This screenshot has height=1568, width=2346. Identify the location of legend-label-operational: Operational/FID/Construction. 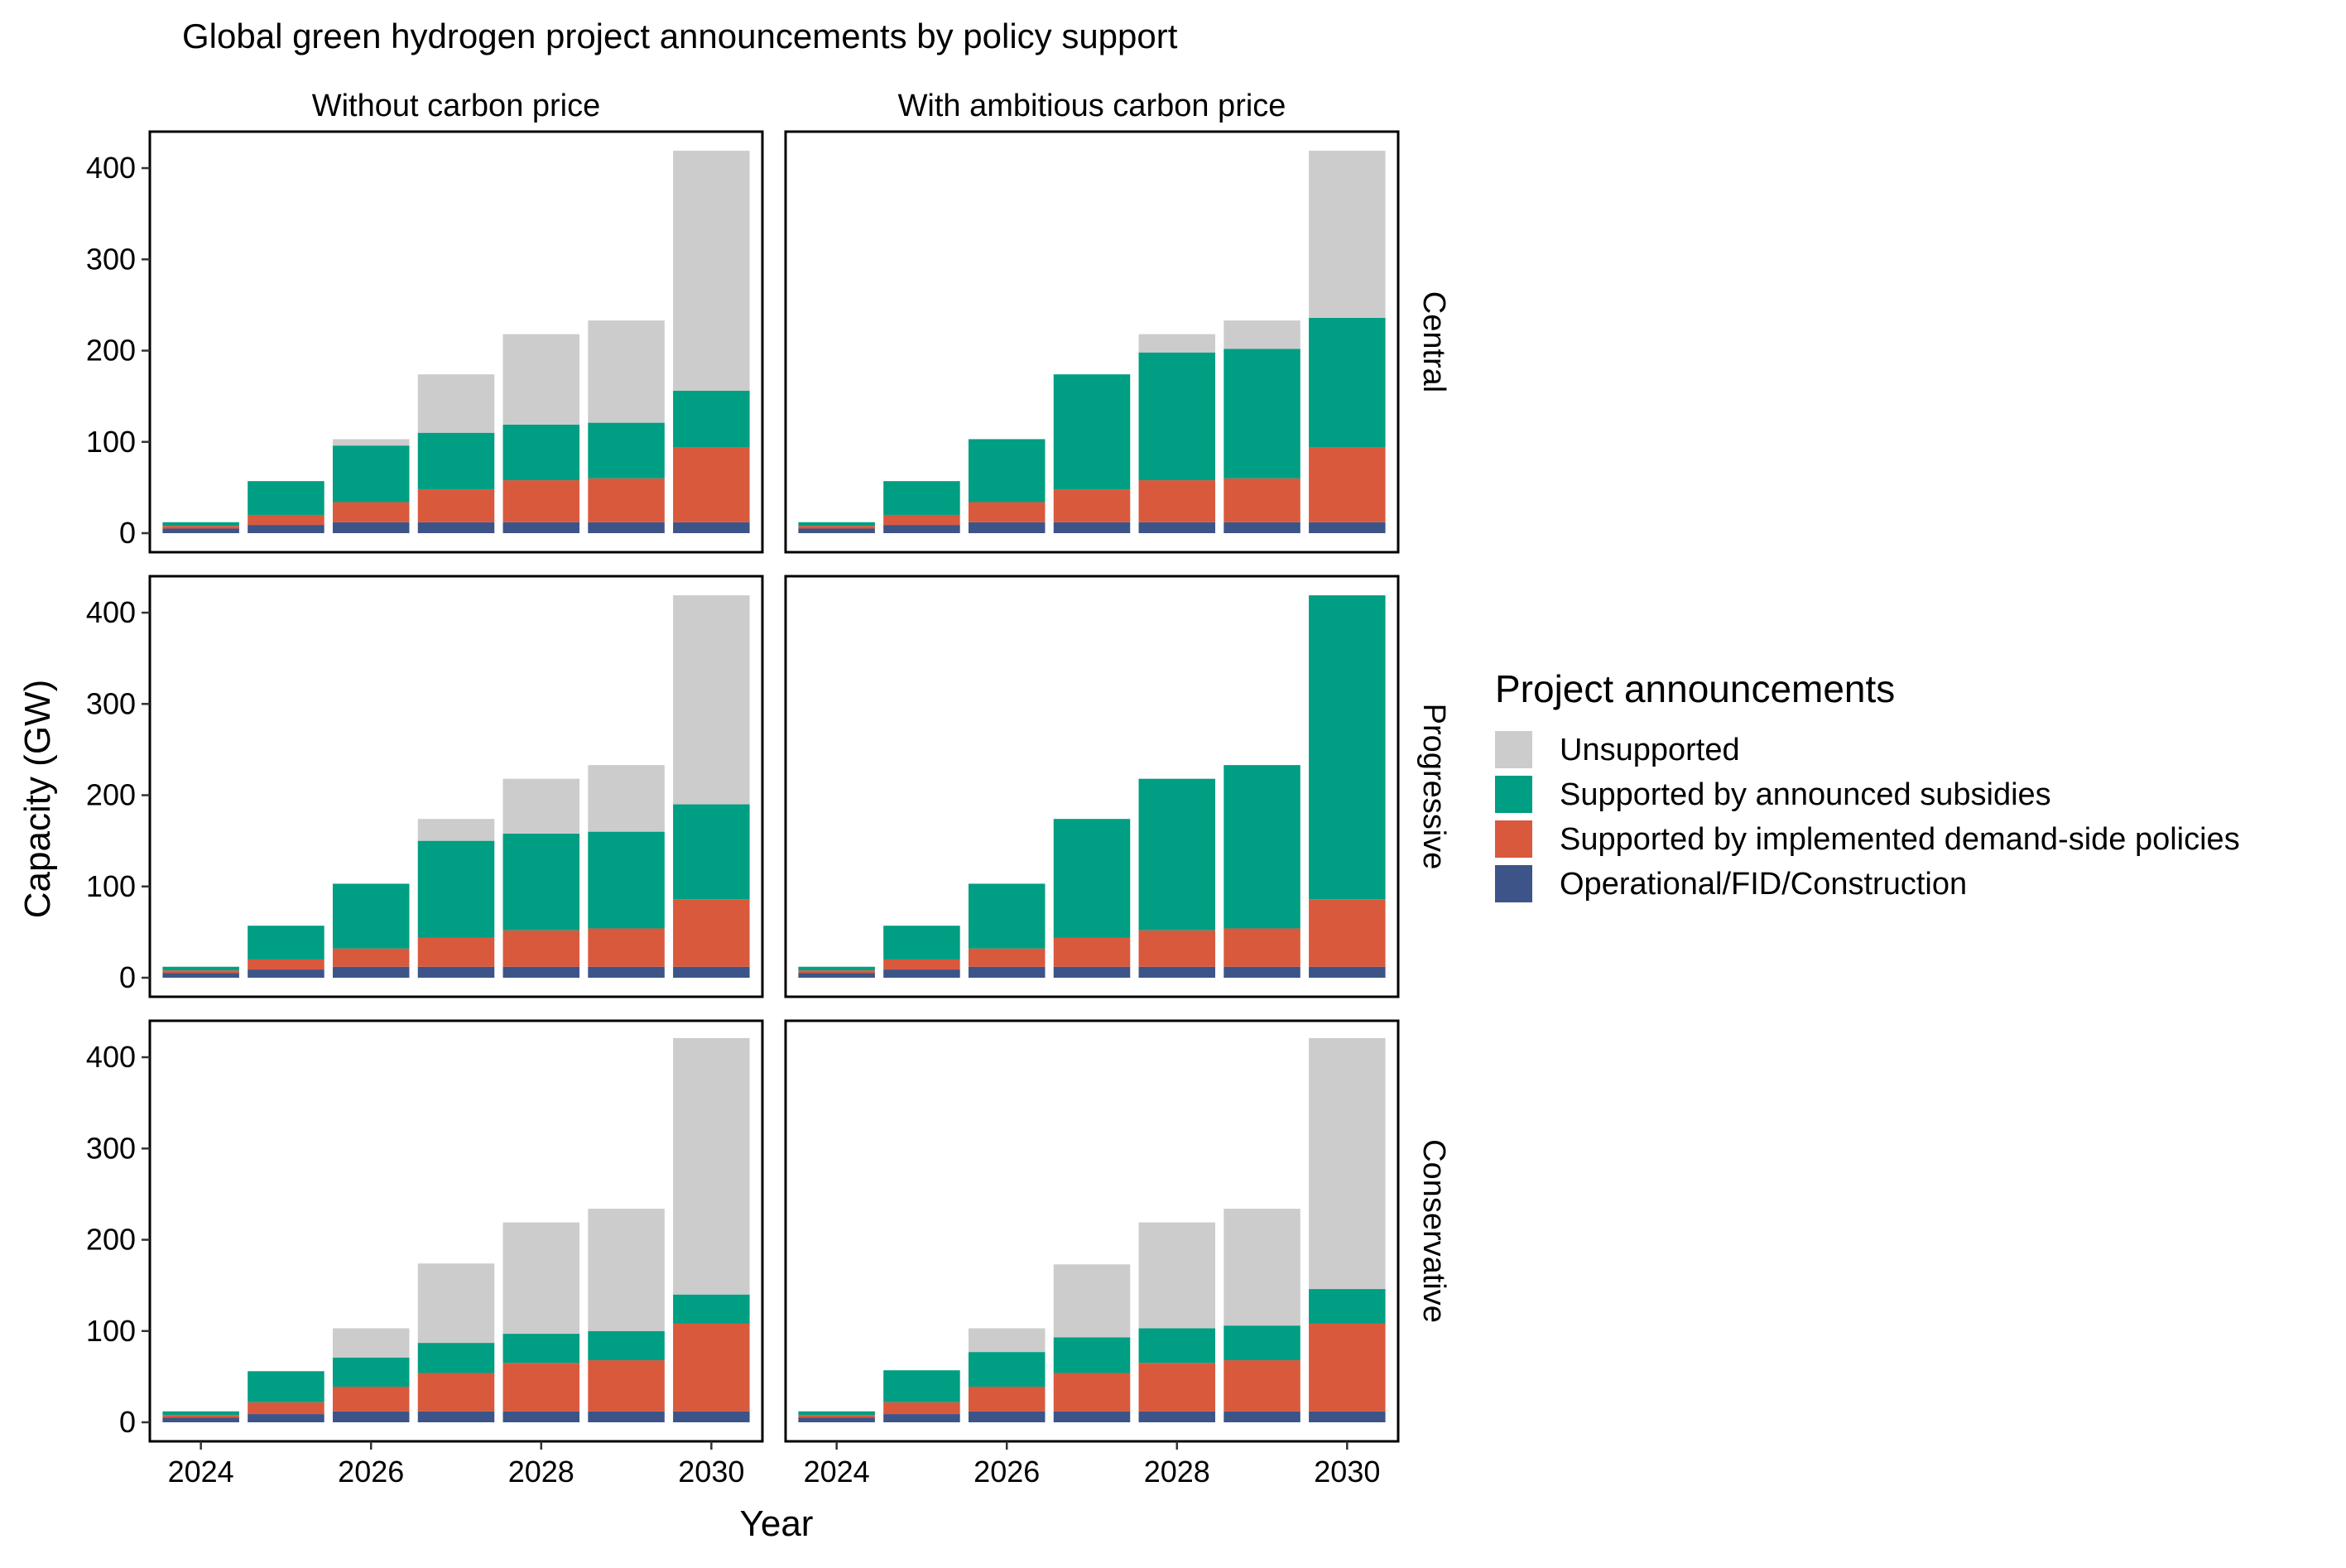
(1763, 885).